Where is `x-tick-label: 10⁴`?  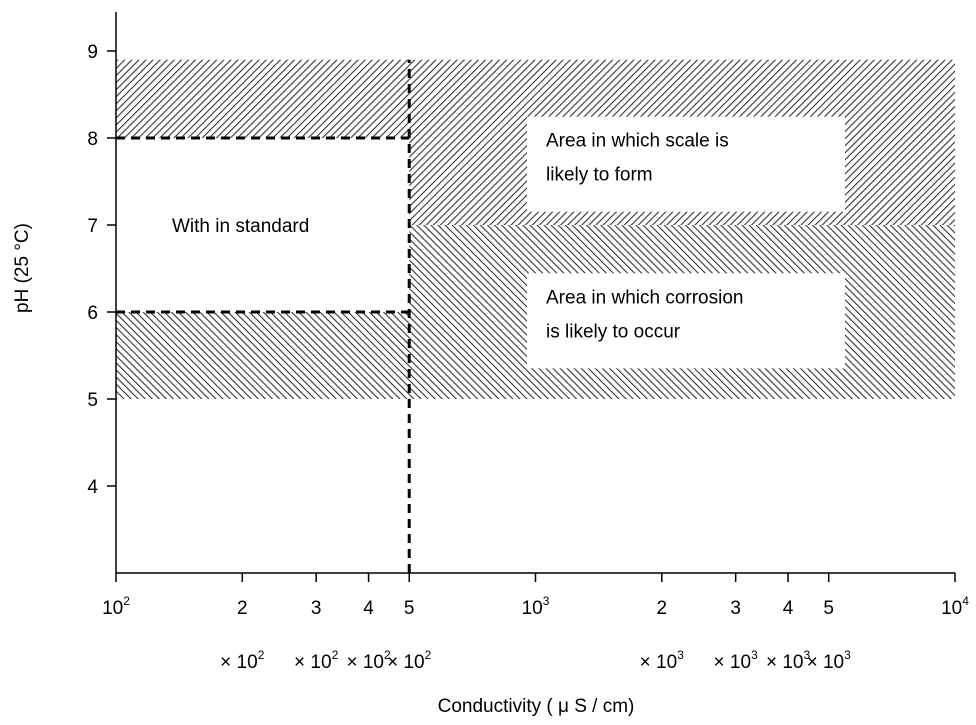 x-tick-label: 10⁴ is located at coordinates (955, 606).